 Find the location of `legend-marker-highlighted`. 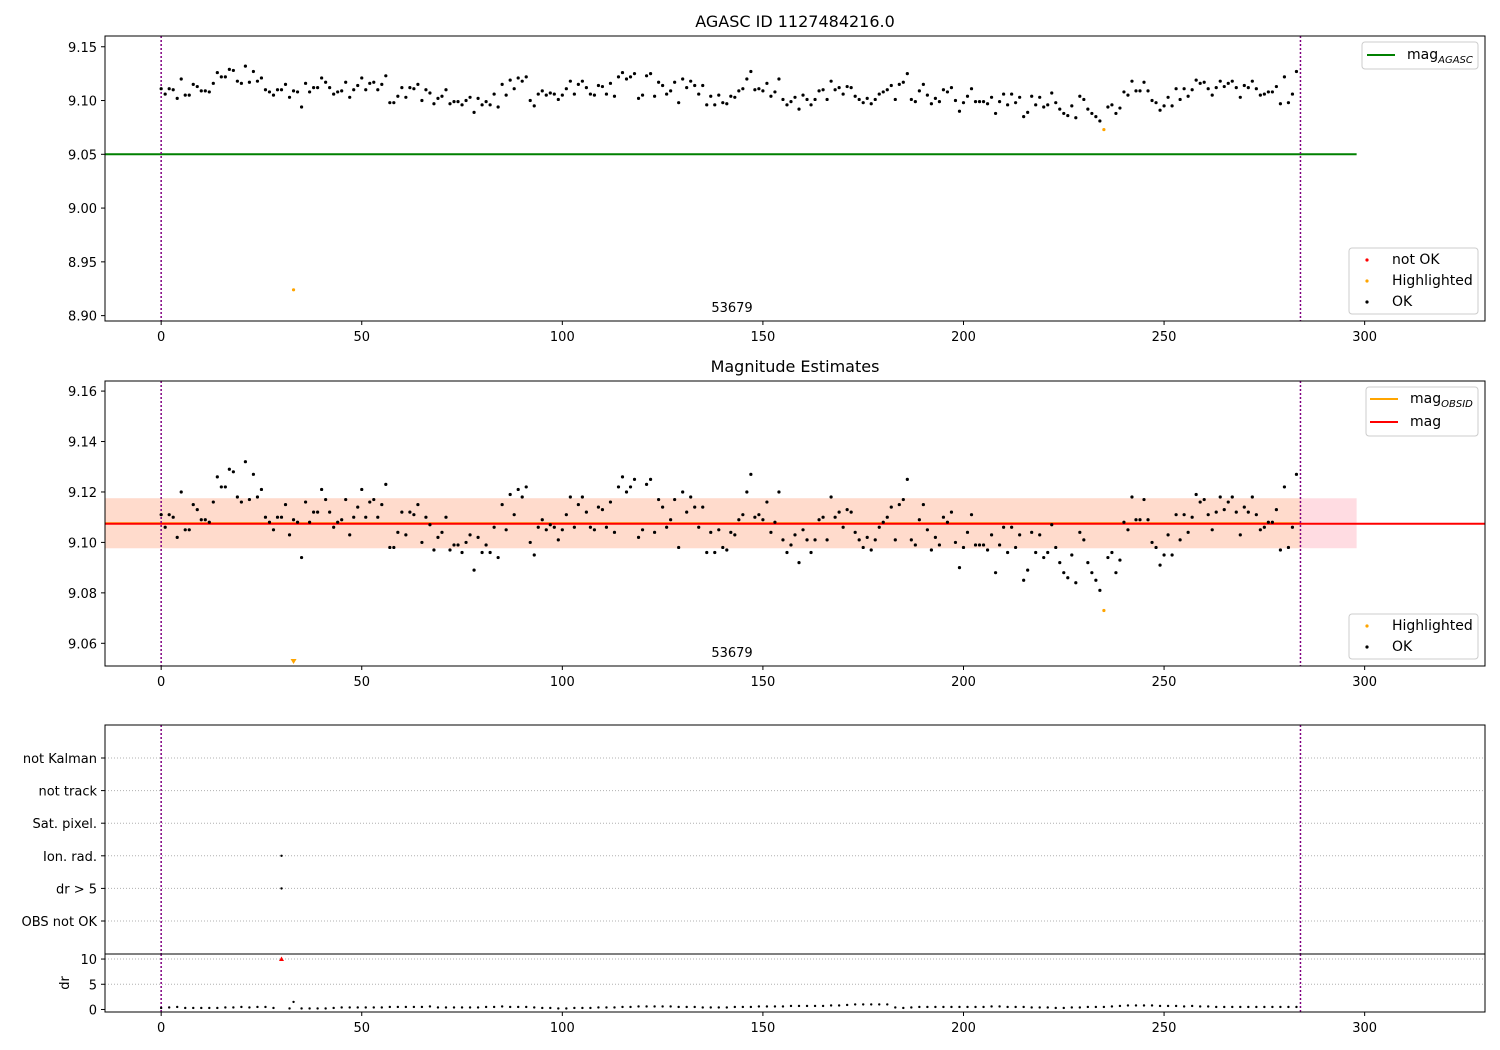

legend-marker-highlighted is located at coordinates (1367, 281).